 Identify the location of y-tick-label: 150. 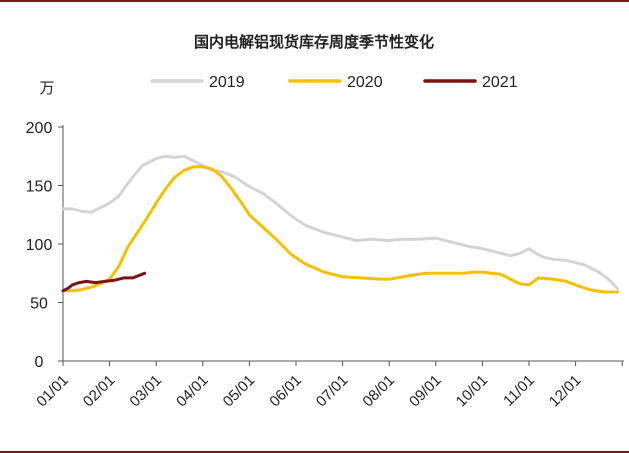
(39, 187).